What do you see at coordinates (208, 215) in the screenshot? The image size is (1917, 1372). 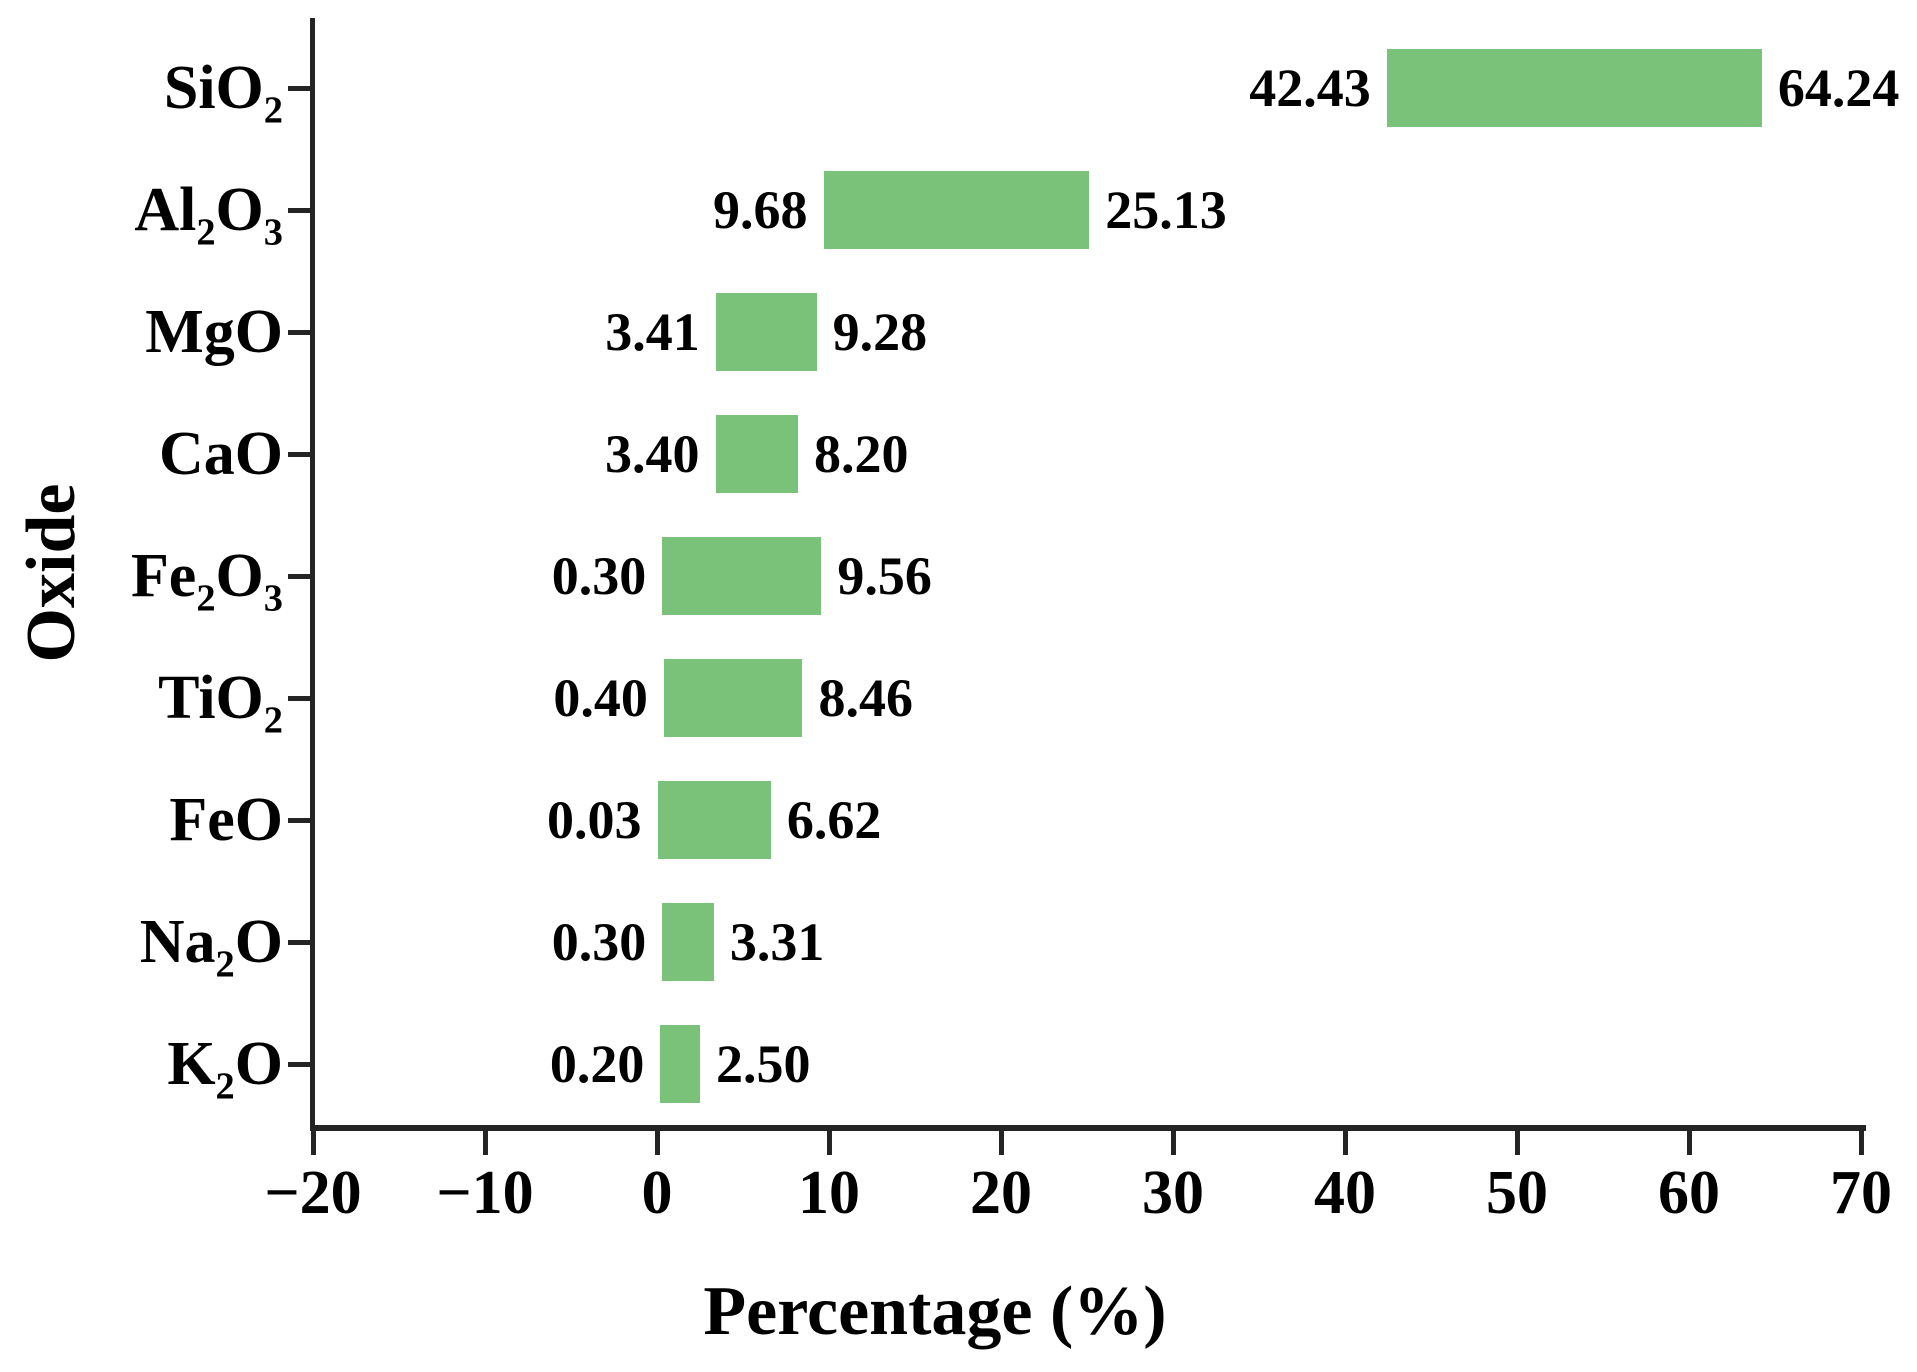 I see `category-label-al2o3: Al2O3` at bounding box center [208, 215].